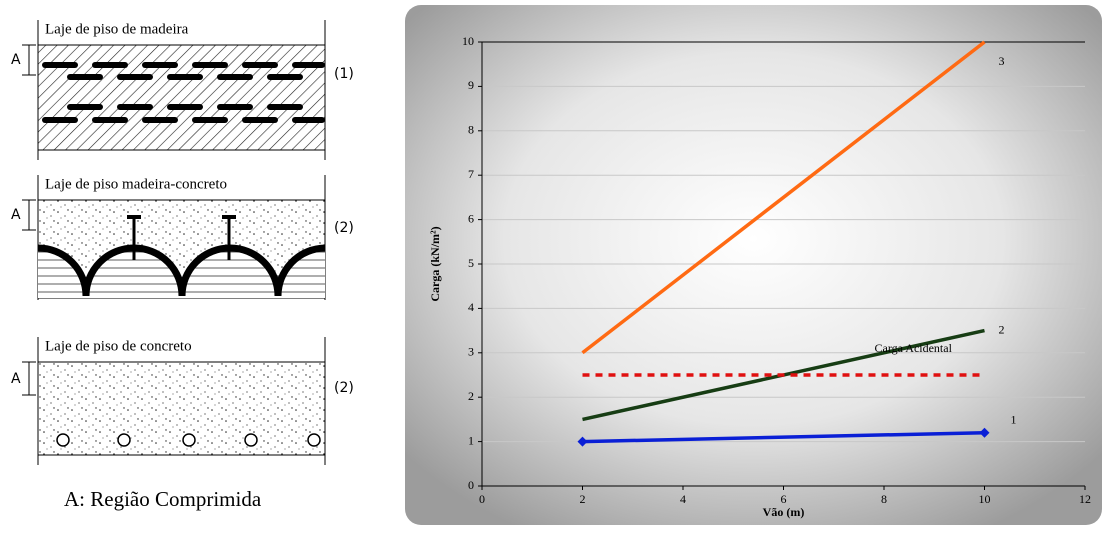  What do you see at coordinates (468, 41) in the screenshot?
I see `y-tick-label: 10` at bounding box center [468, 41].